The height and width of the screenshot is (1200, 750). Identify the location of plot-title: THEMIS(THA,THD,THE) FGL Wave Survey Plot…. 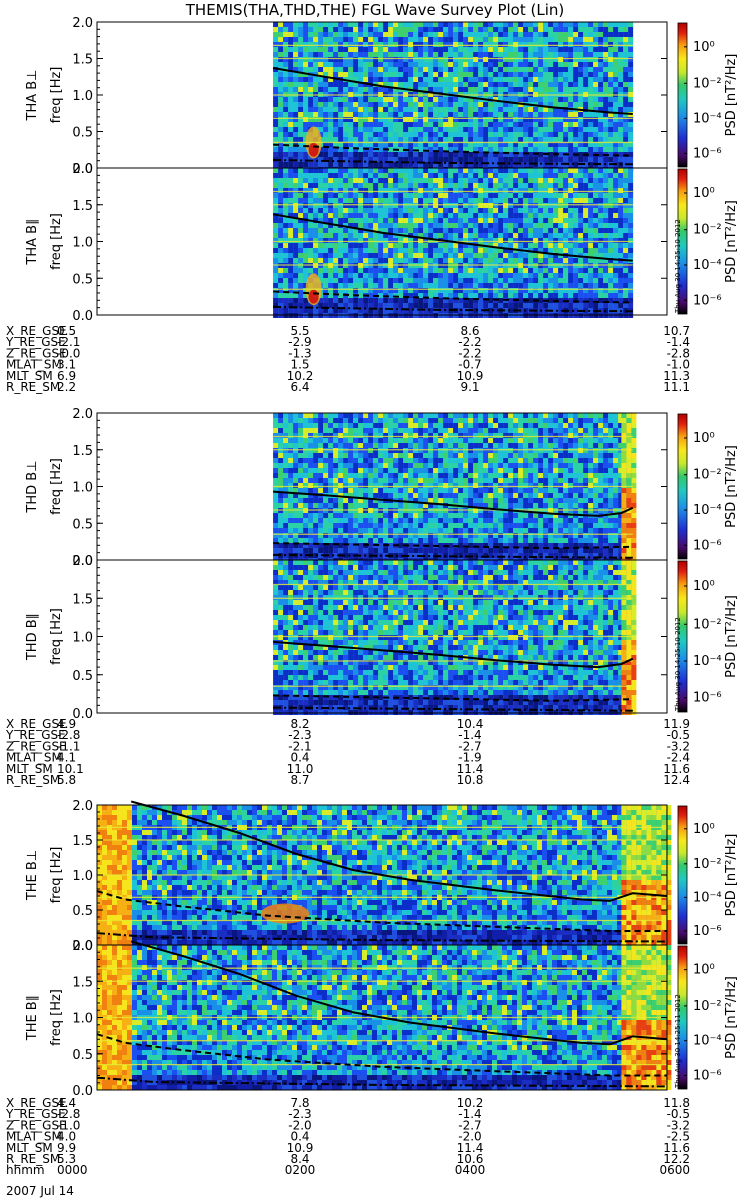
(374, 10).